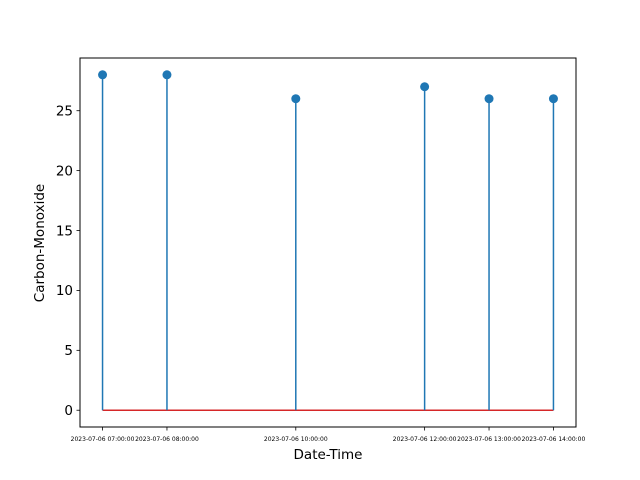 Image resolution: width=640 pixels, height=480 pixels. Describe the element at coordinates (328, 455) in the screenshot. I see `x-axis-label: Date-Time` at that location.